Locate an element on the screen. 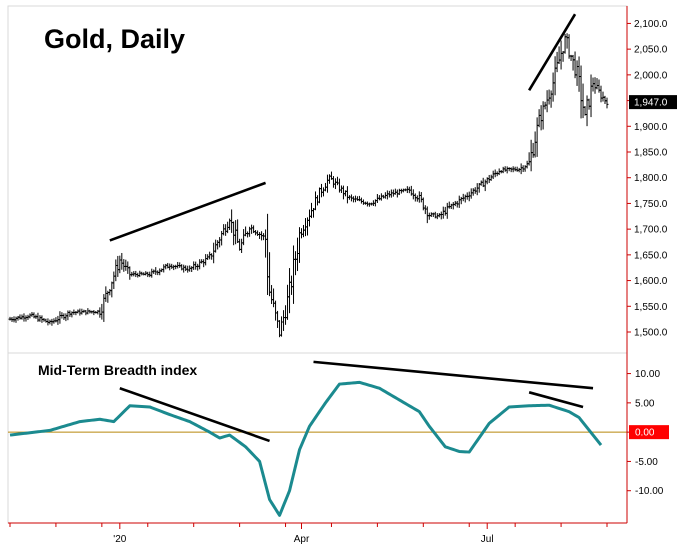 This screenshot has width=683, height=554. price-tick-label: 2,000.0 is located at coordinates (651, 75).